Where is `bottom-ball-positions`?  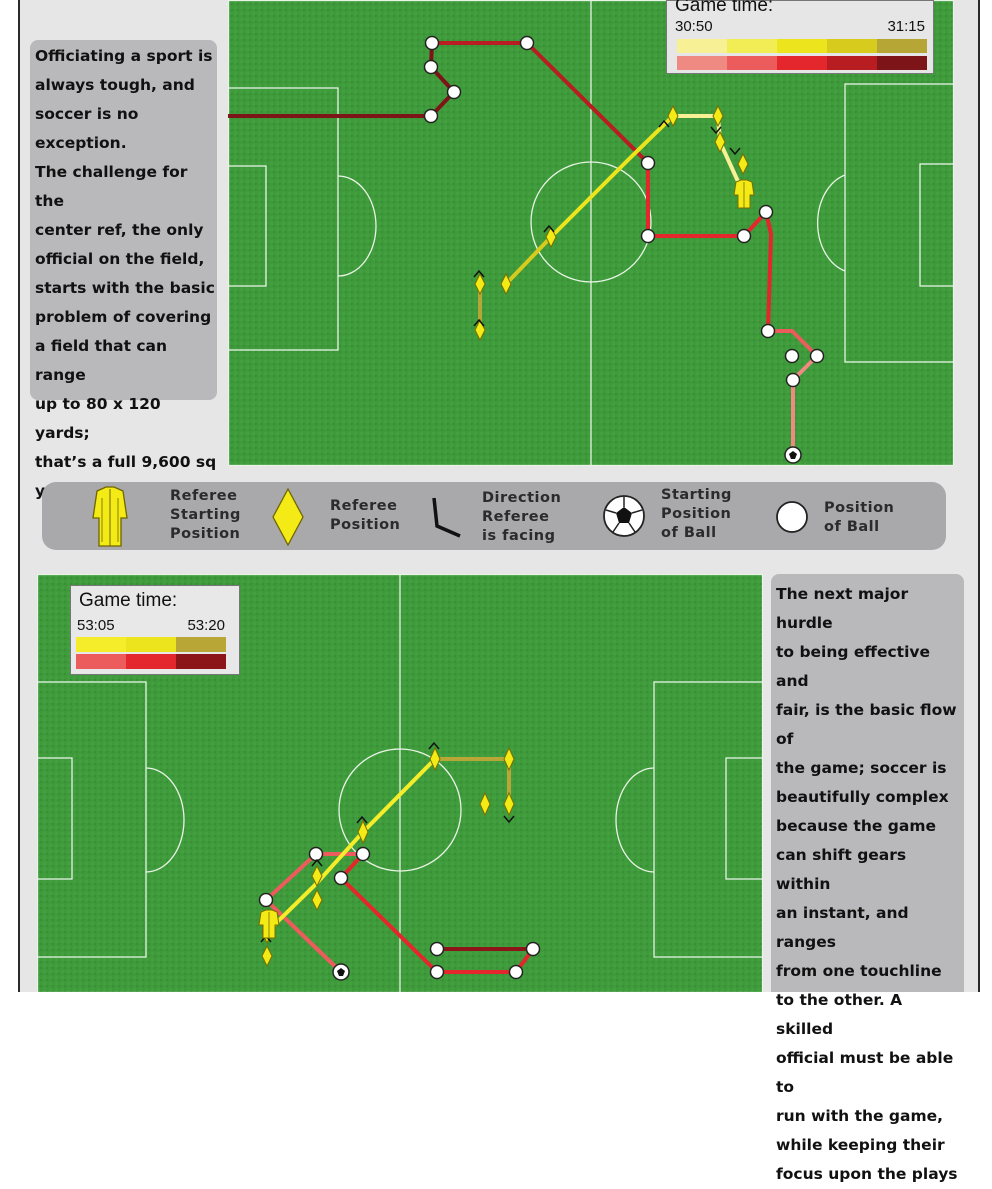 bottom-ball-positions is located at coordinates (399, 913).